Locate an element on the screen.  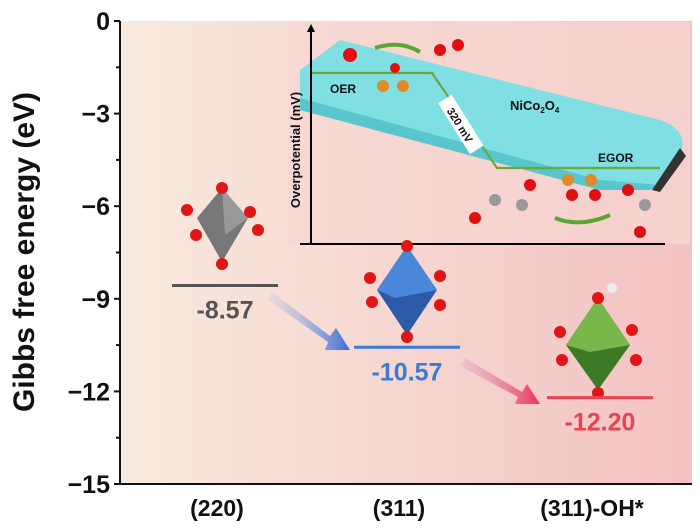
y-tick-label: −15 is located at coordinates (89, 485).